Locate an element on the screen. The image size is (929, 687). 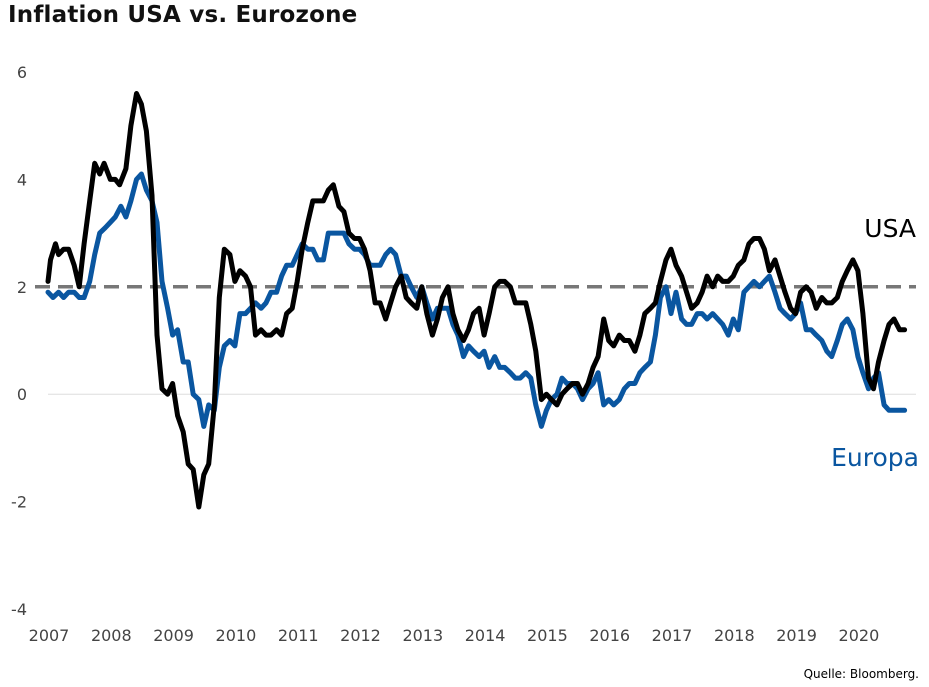
x-tick-label: 2018 is located at coordinates (734, 635).